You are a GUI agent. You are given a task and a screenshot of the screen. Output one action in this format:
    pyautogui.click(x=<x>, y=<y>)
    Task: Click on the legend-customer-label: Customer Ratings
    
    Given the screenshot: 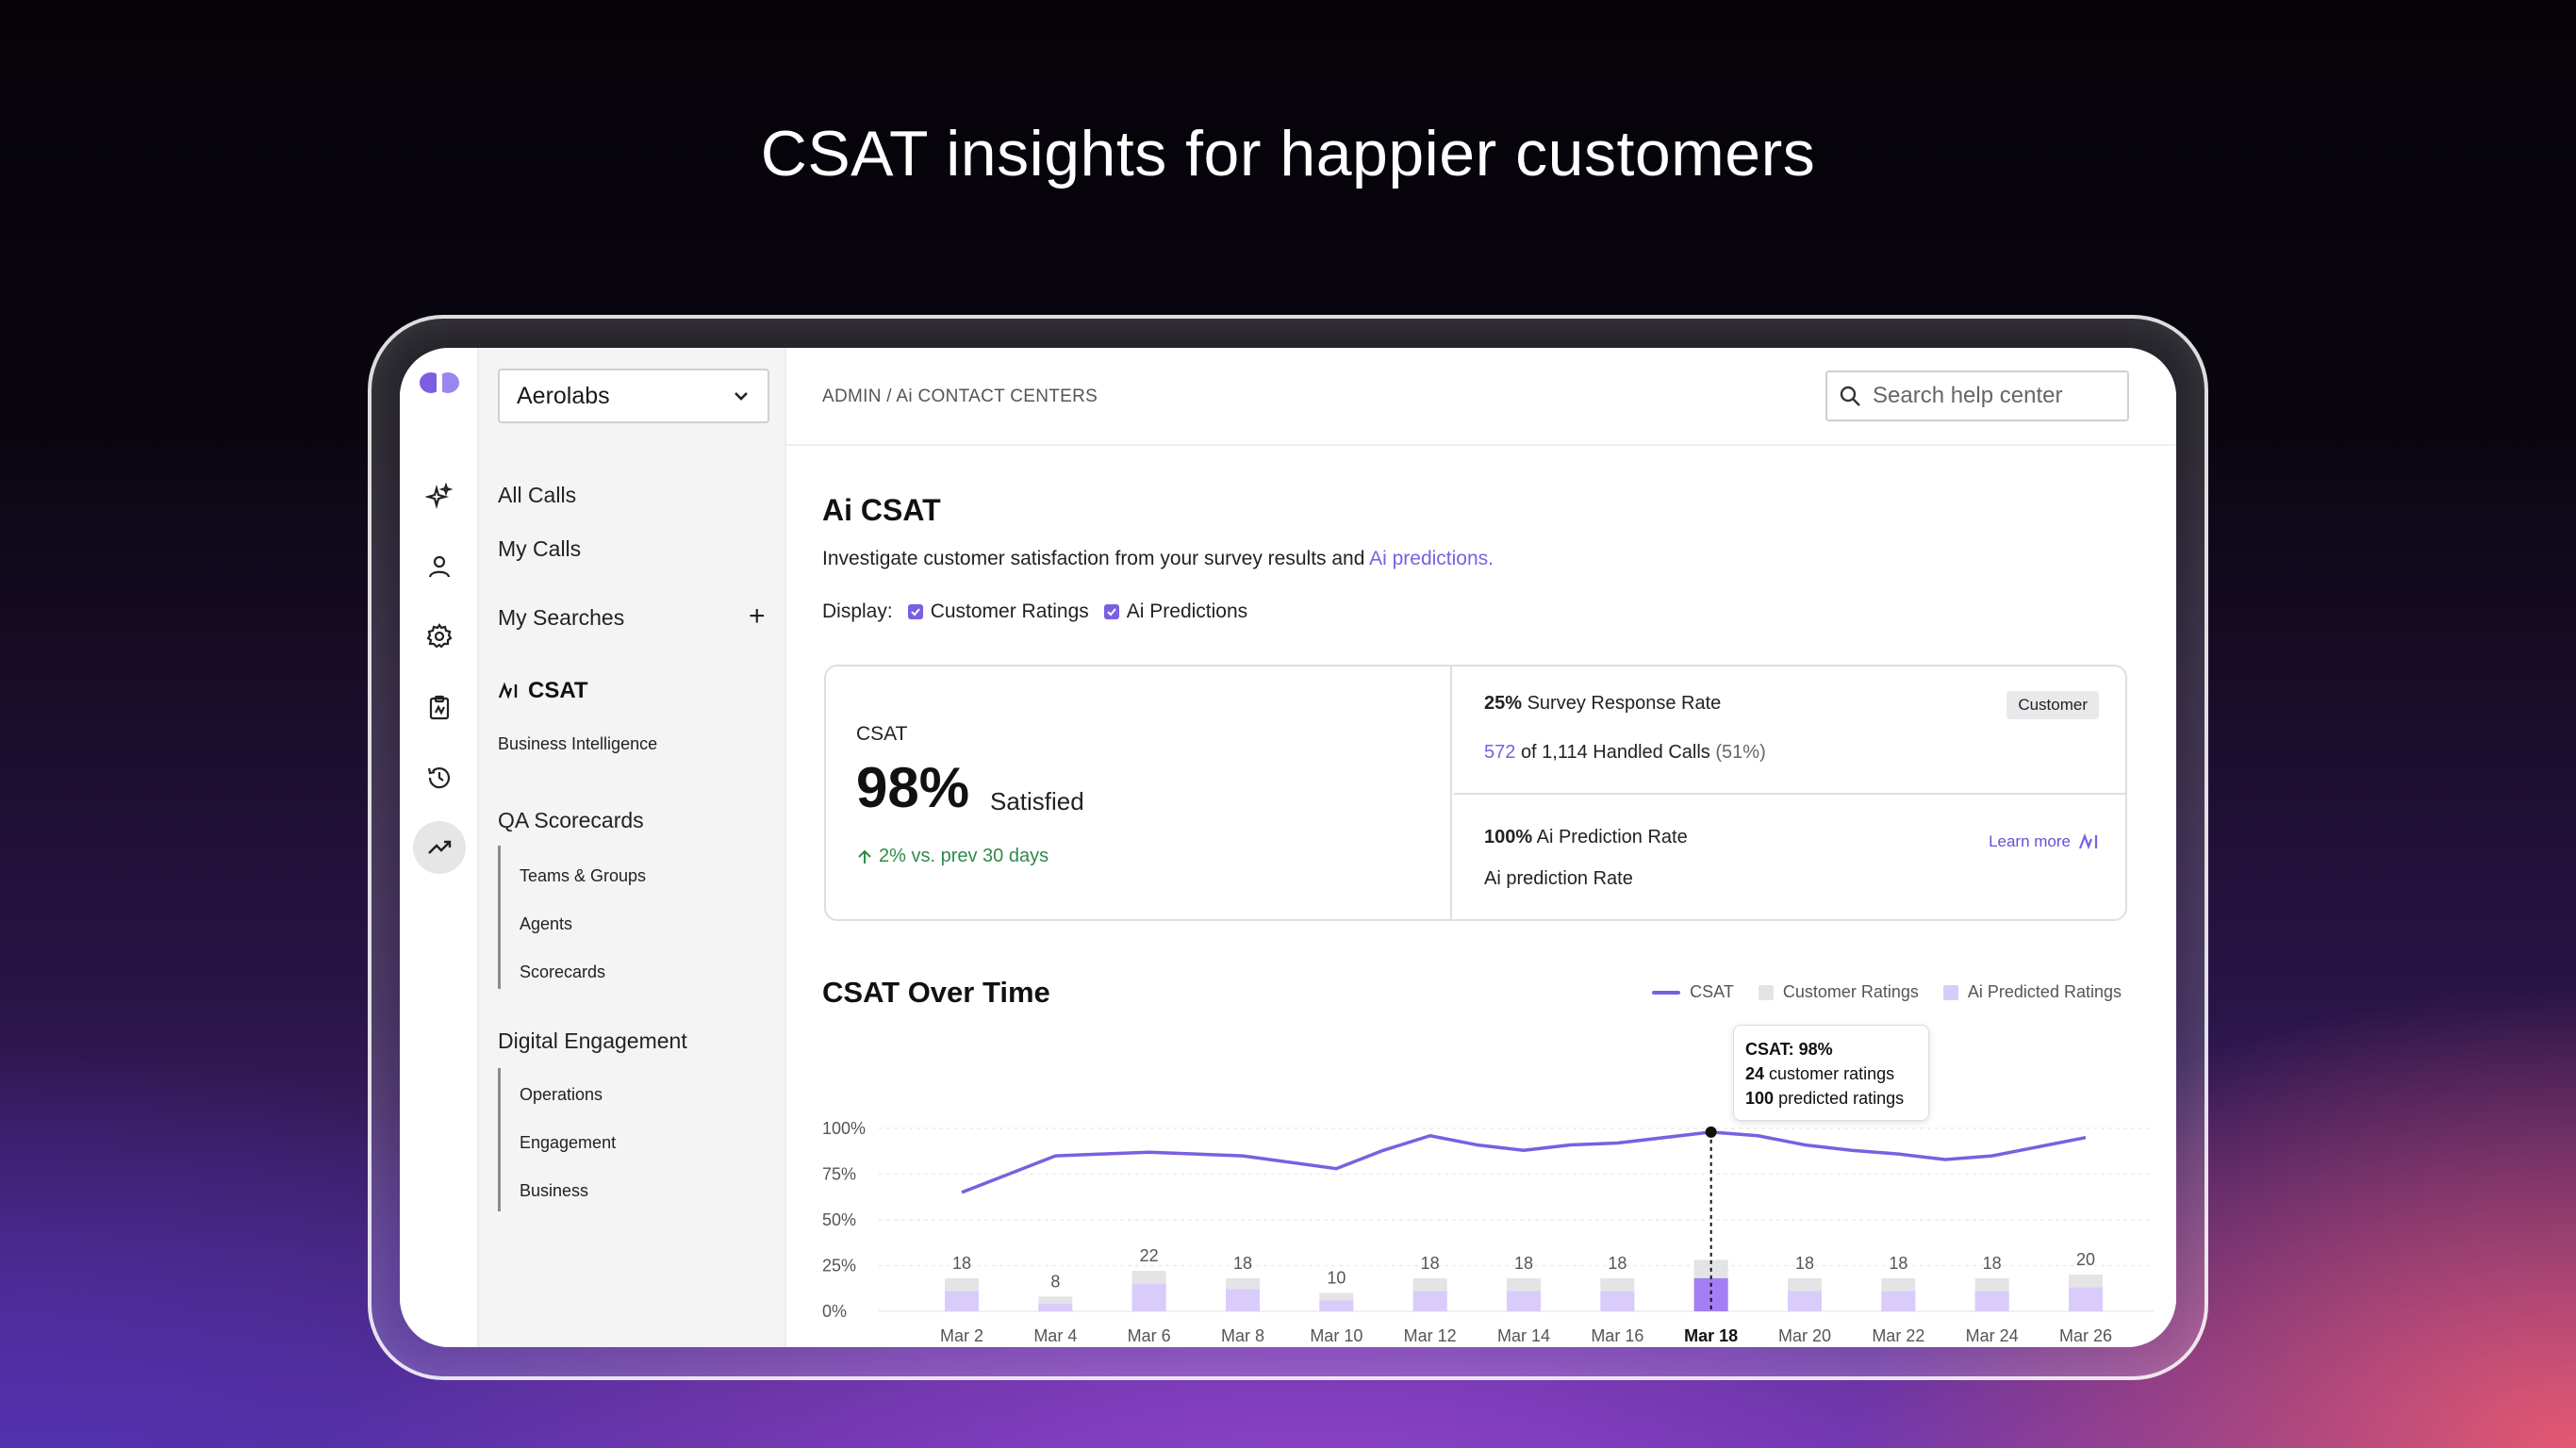 What is the action you would take?
    pyautogui.click(x=1850, y=991)
    